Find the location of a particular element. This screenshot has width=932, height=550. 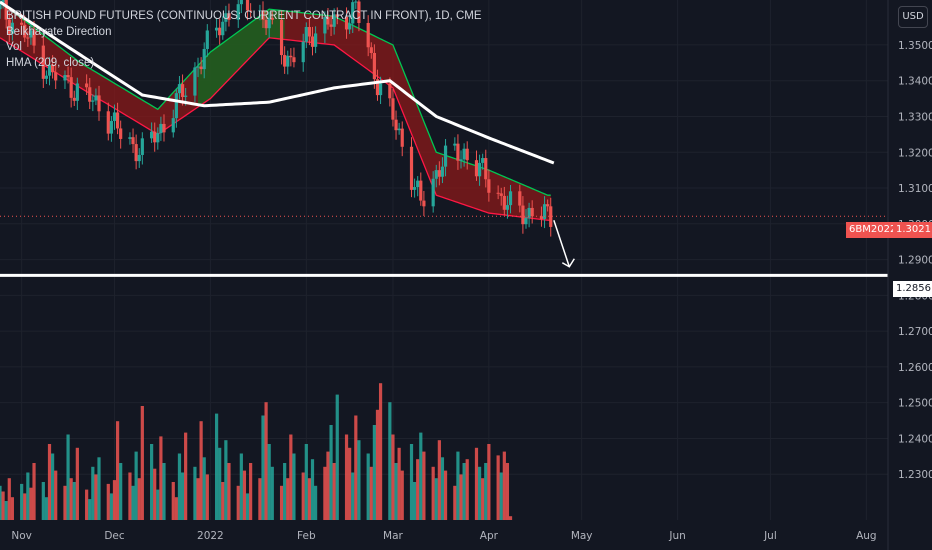

currency-button: USD is located at coordinates (913, 17).